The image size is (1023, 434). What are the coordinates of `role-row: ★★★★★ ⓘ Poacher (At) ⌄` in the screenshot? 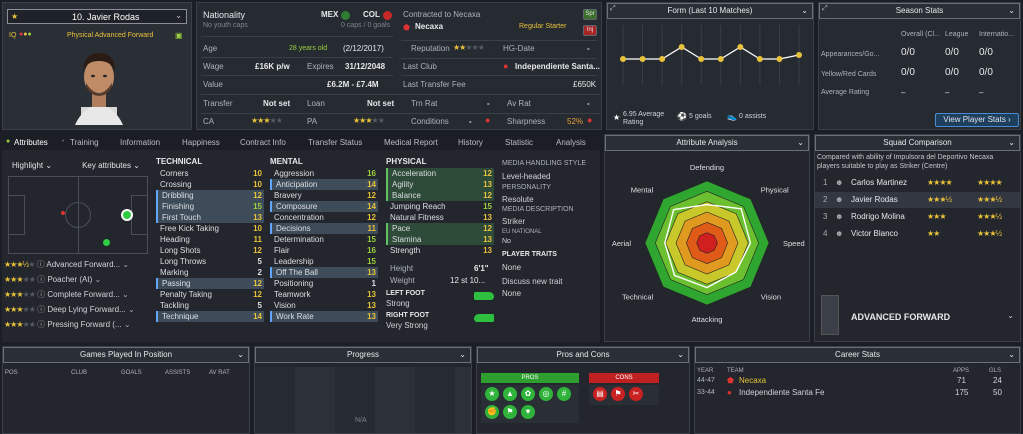 It's located at (53, 279).